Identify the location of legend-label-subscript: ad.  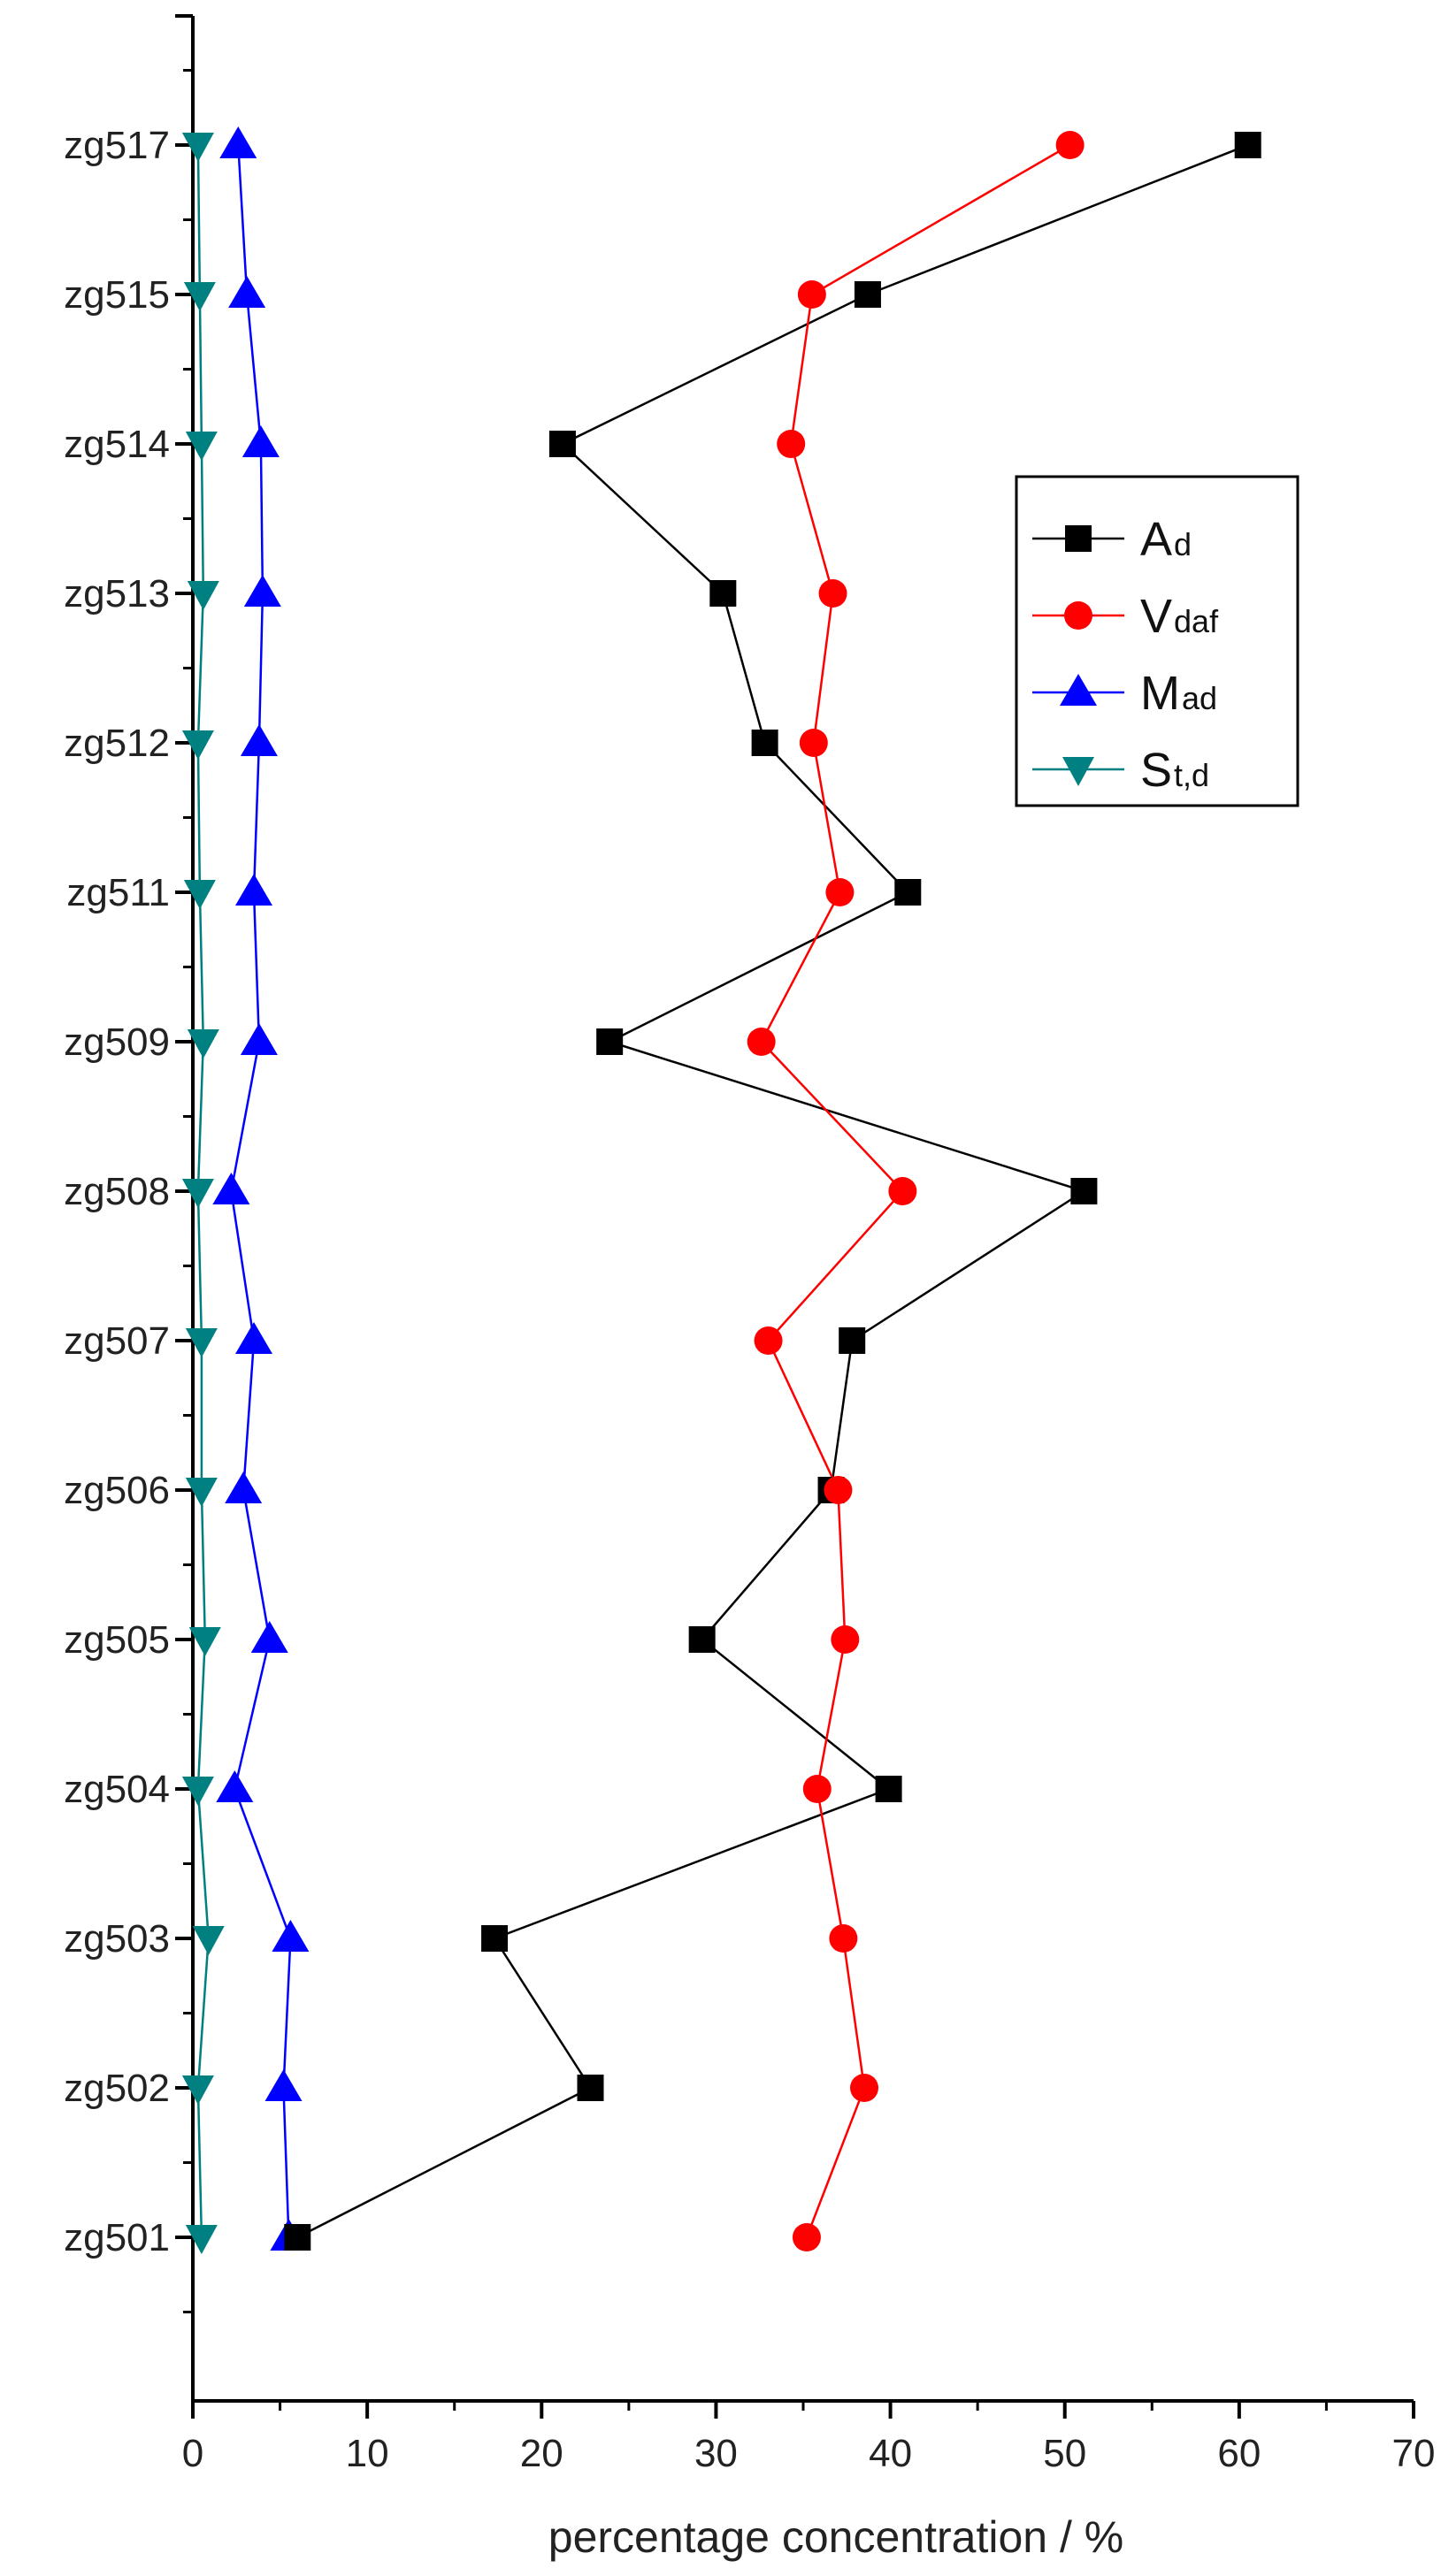
(1199, 698).